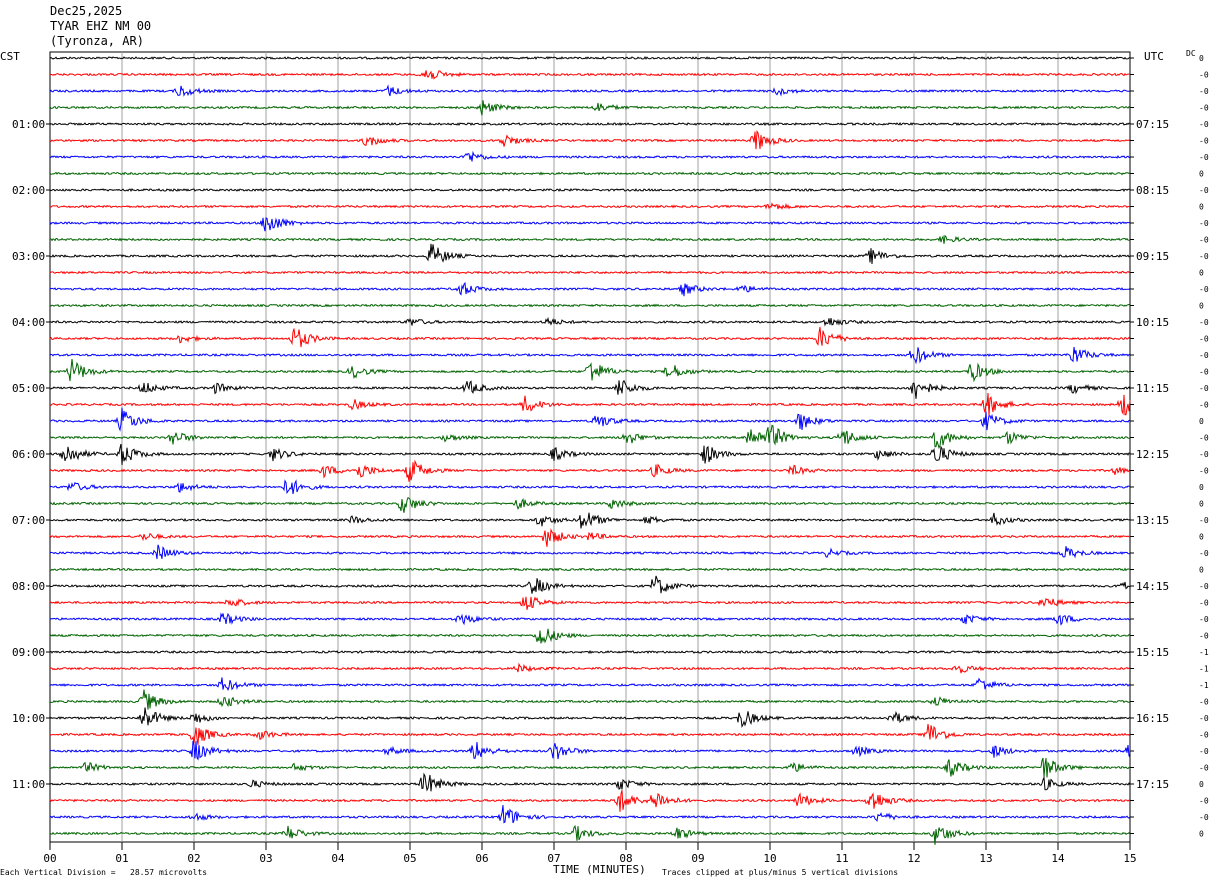 The width and height of the screenshot is (1210, 886). I want to click on x-tick-label: 06, so click(481, 858).